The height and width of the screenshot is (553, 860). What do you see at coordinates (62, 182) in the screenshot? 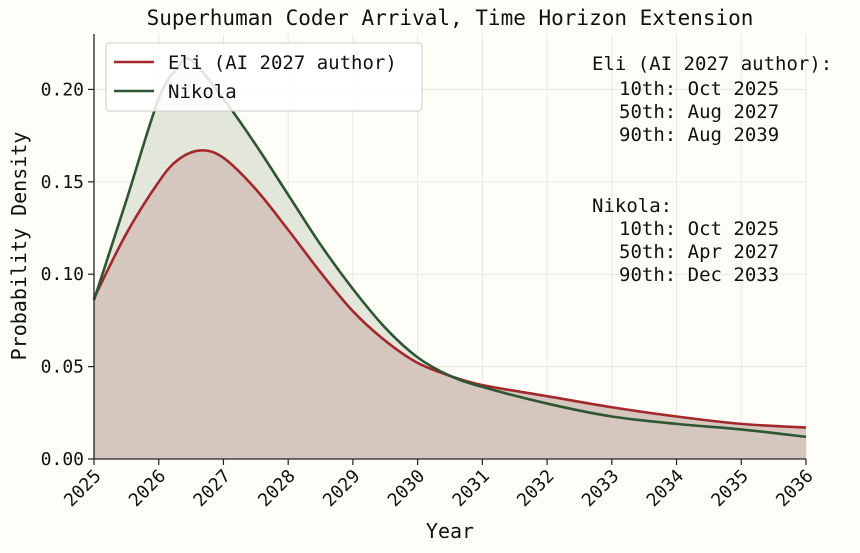
I see `y-tick-label: 0.15` at bounding box center [62, 182].